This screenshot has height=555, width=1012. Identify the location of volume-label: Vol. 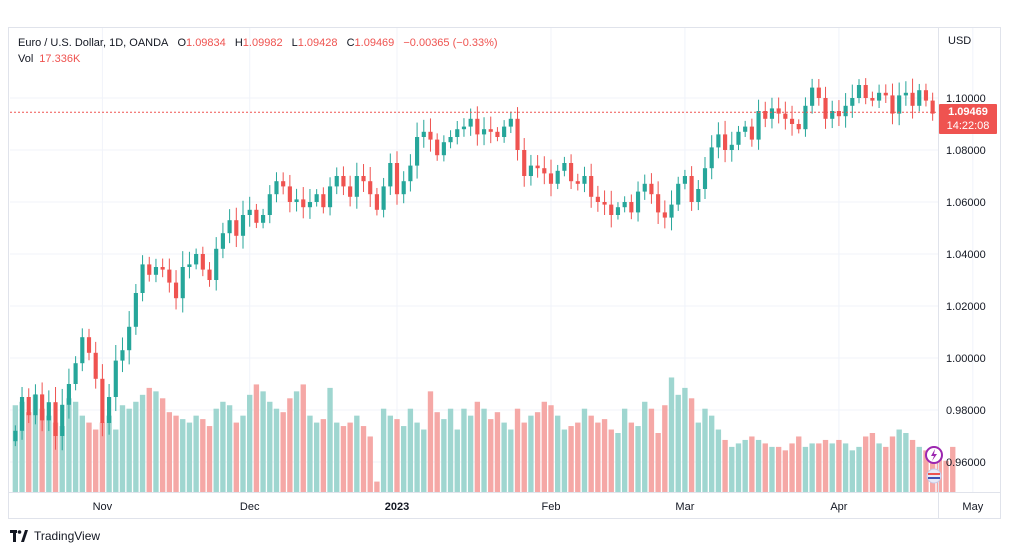
(26, 59).